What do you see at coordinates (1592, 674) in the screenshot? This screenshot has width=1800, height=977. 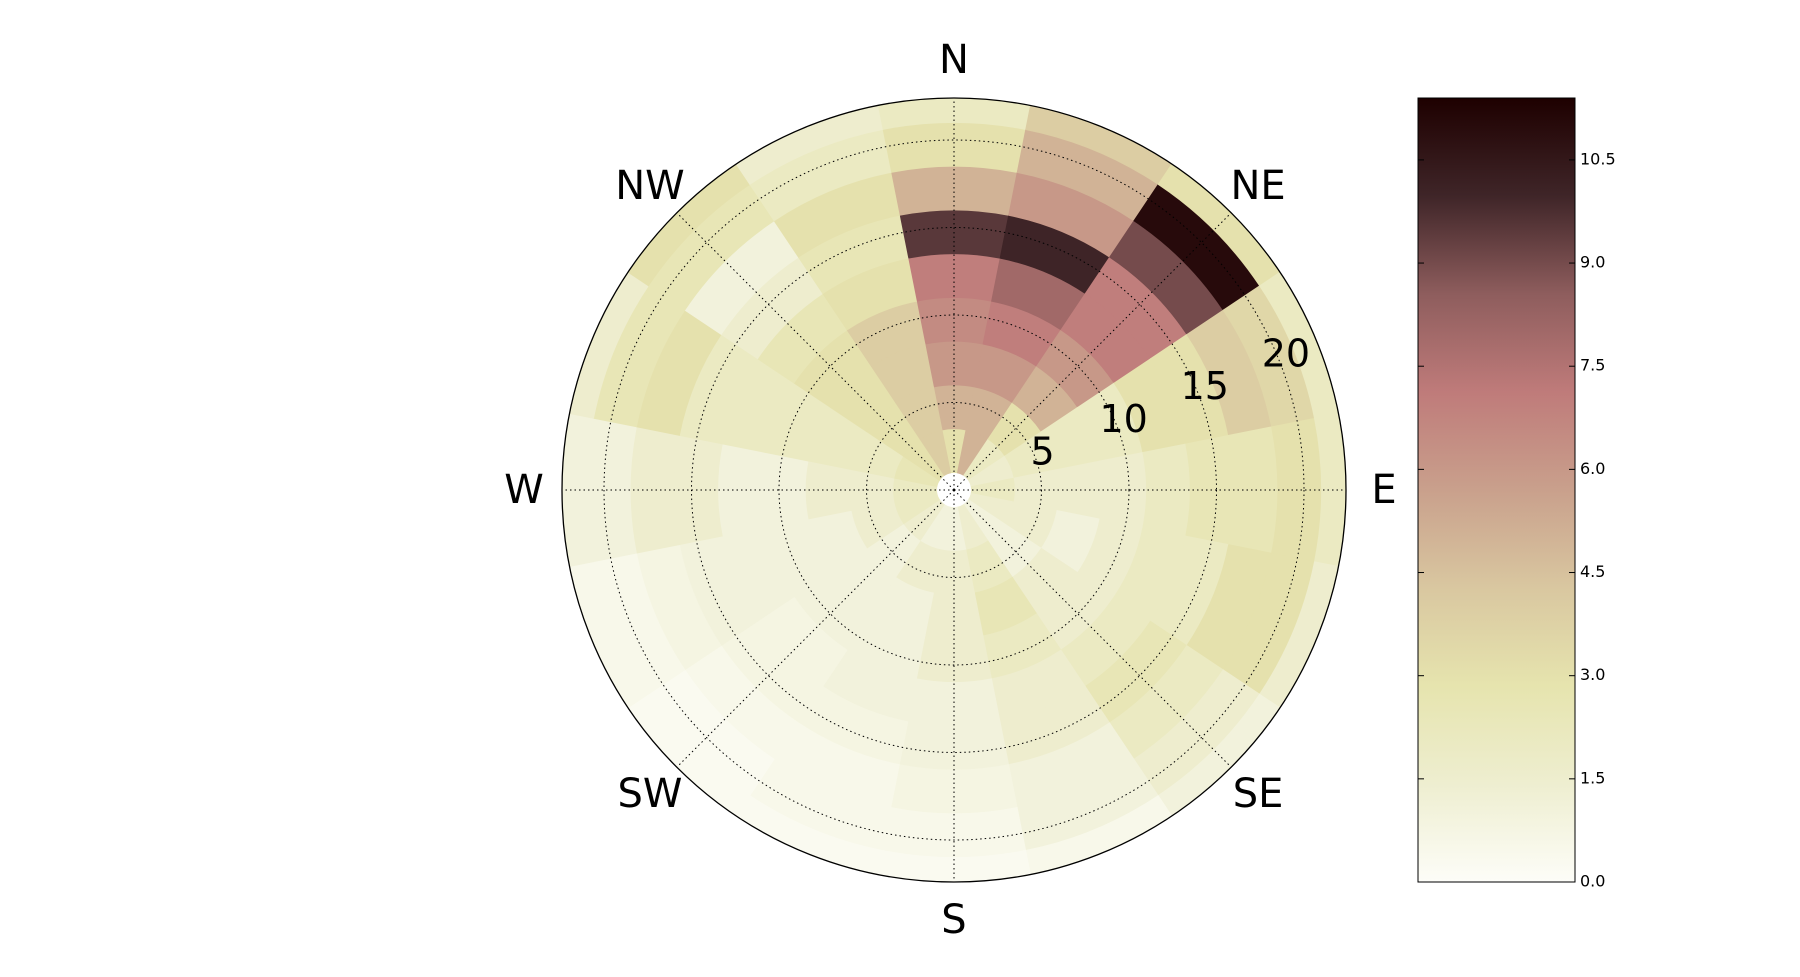 I see `colorbar-tick-label: 3.0` at bounding box center [1592, 674].